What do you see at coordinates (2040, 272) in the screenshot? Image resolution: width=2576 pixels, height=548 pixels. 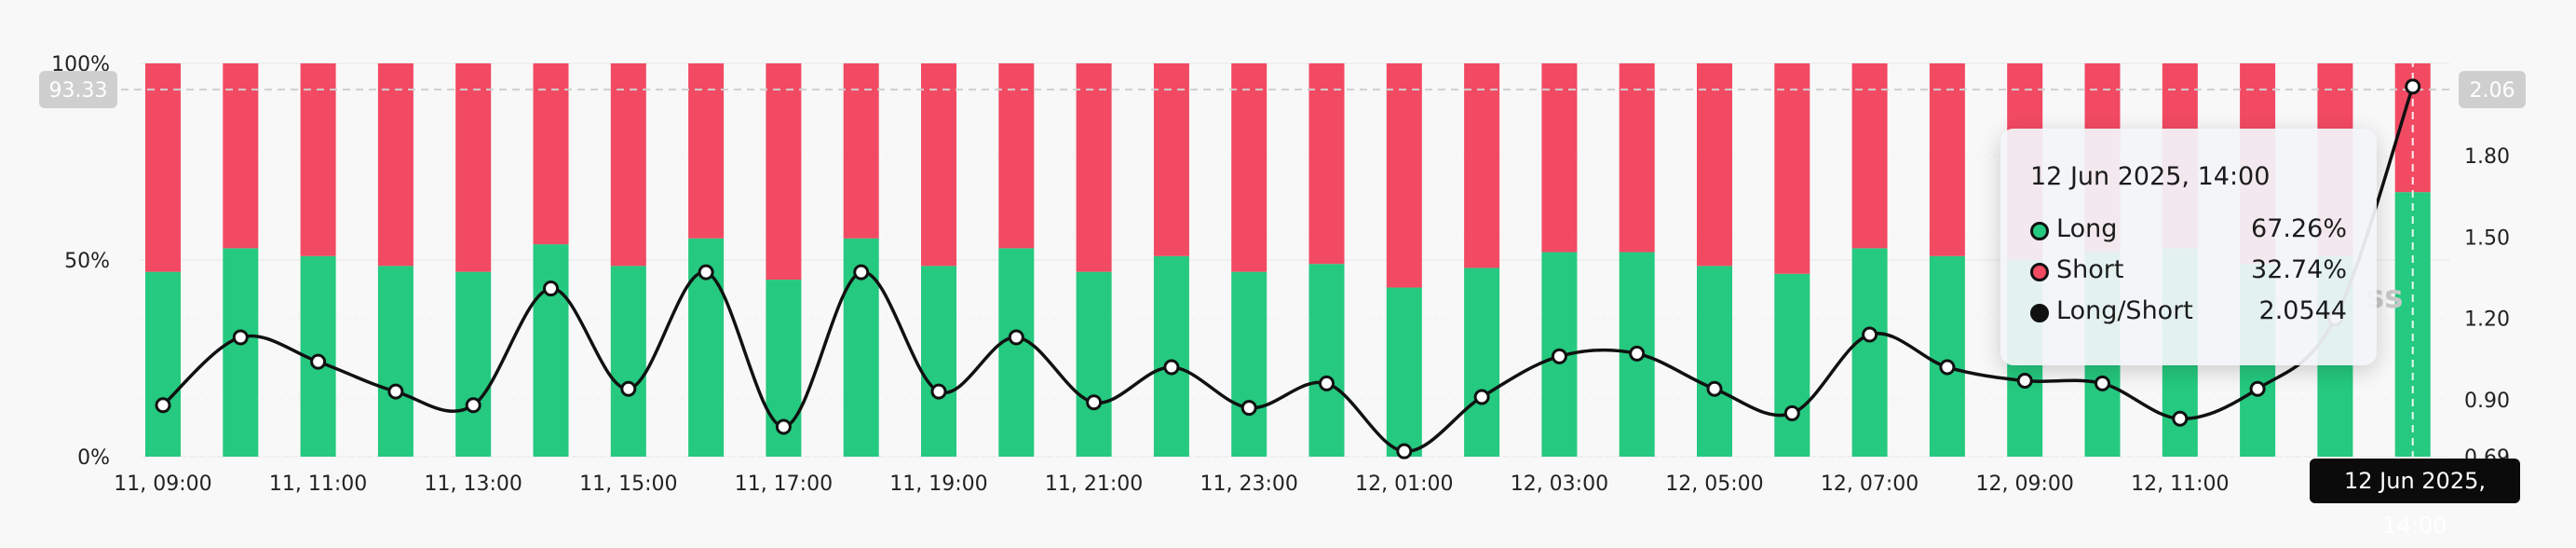 I see `short-legend-dot` at bounding box center [2040, 272].